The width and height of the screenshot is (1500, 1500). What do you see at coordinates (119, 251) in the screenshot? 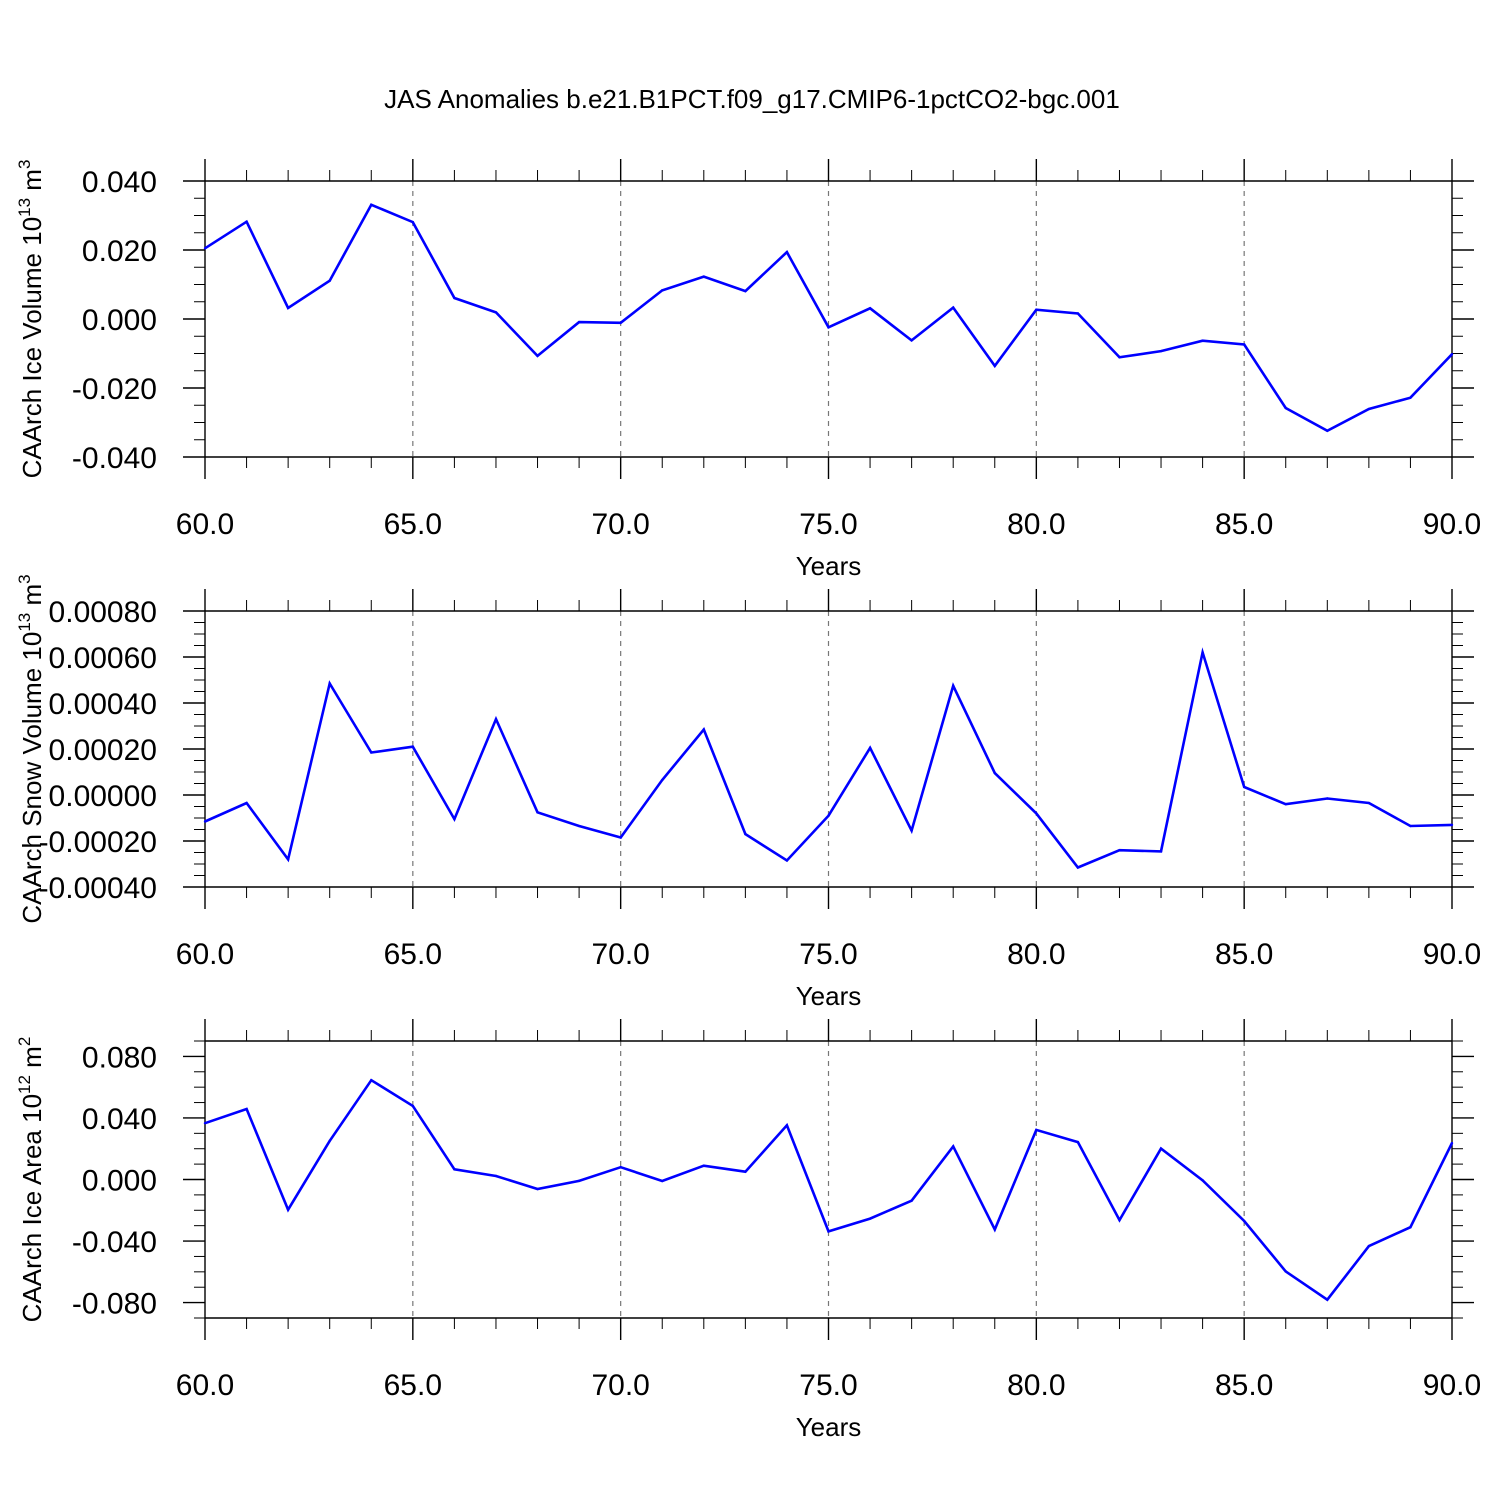
I see `y-tick-label: 0.020` at bounding box center [119, 251].